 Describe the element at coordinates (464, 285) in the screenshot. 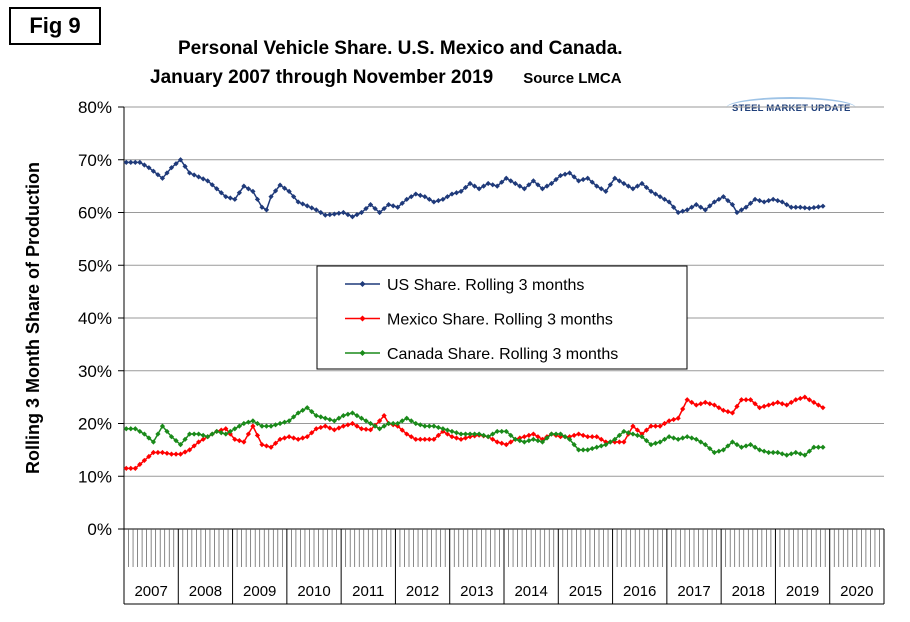

I see `legend-item: US Share. Rolling 3 months` at that location.